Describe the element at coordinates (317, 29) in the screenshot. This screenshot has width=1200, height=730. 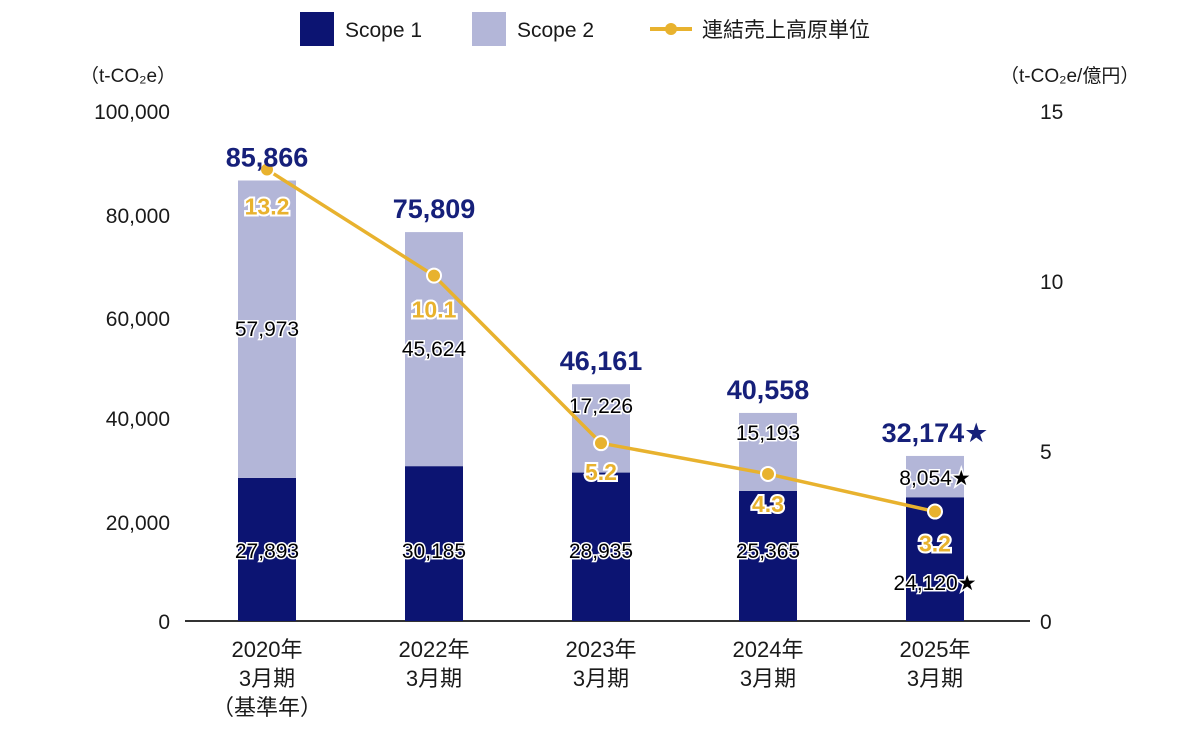
I see `legend-swatch-scope1` at that location.